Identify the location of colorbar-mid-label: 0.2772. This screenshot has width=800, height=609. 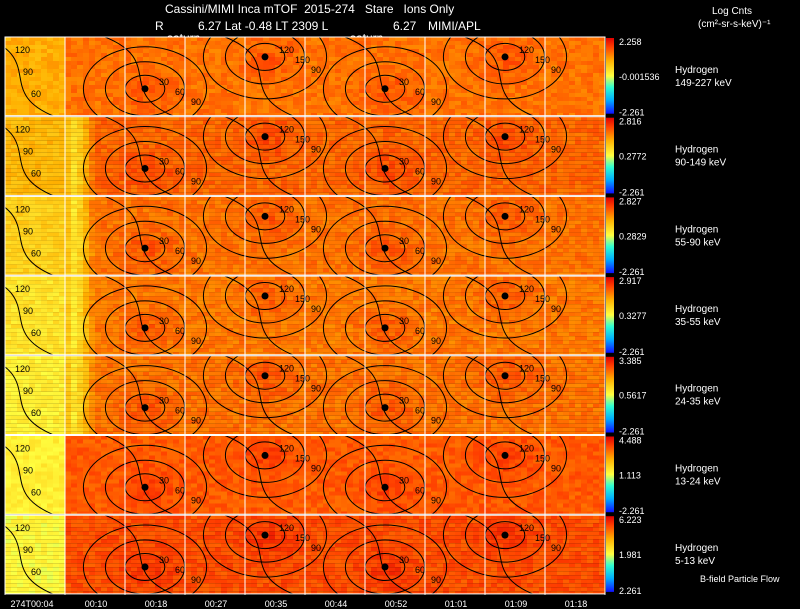
(633, 157).